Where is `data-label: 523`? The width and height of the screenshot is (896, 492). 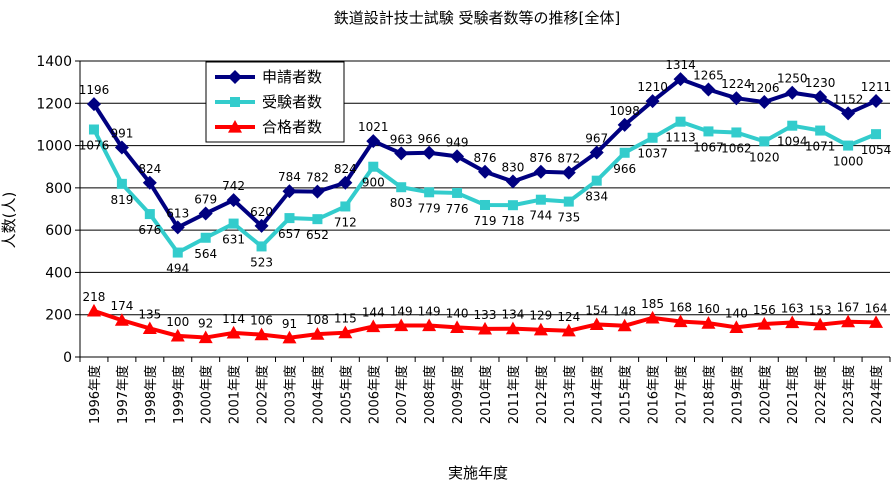 data-label: 523 is located at coordinates (261, 262).